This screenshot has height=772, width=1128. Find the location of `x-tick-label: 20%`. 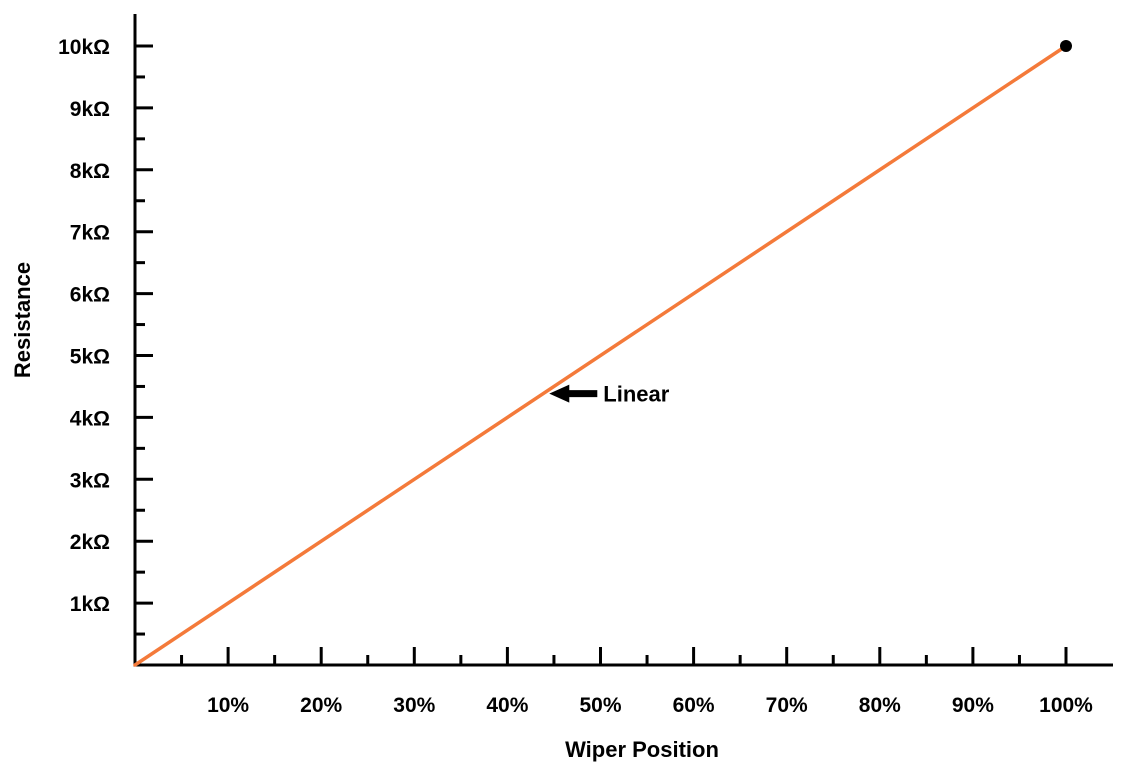

x-tick-label: 20% is located at coordinates (321, 705).